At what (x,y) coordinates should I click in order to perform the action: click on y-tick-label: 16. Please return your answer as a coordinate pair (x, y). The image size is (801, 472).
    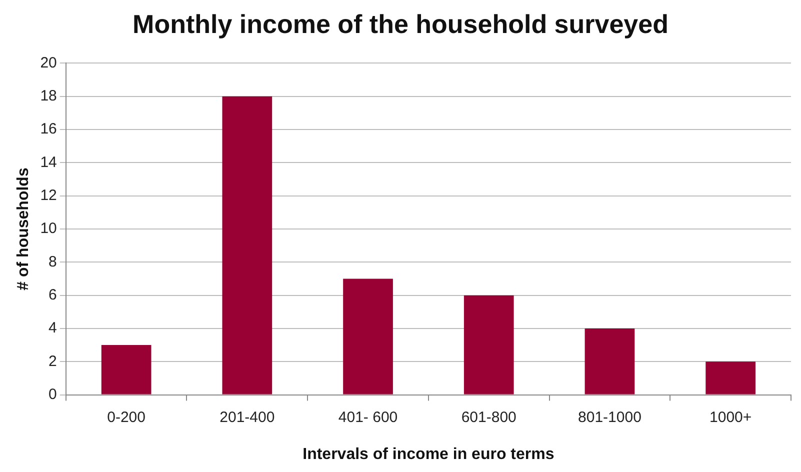
    Looking at the image, I should click on (48, 129).